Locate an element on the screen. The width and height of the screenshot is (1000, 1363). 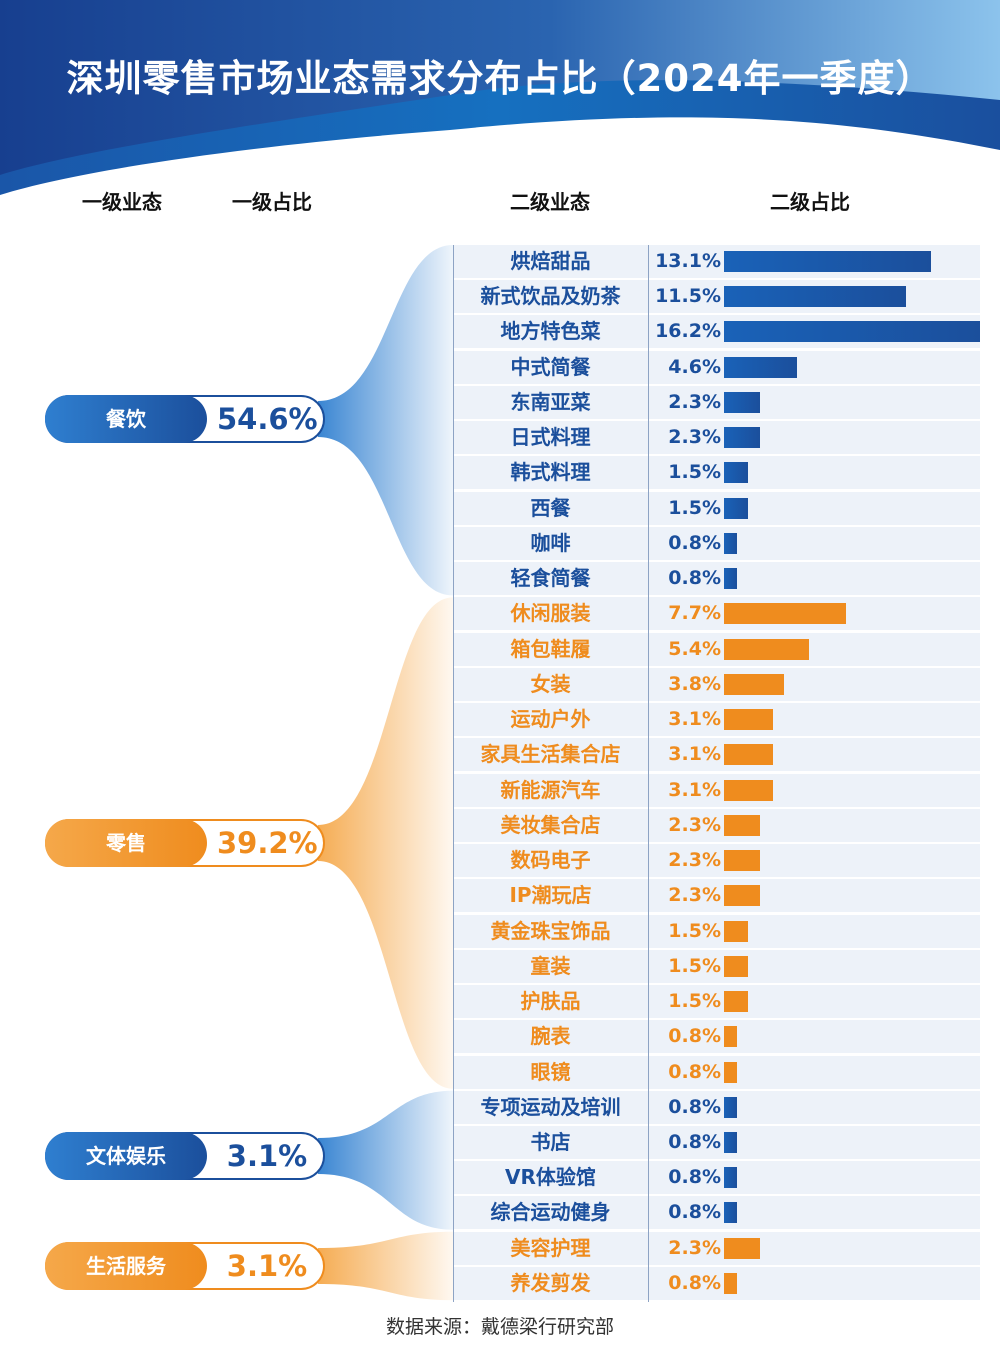
table-row: 西餐 1.5% is located at coordinates (716, 508).